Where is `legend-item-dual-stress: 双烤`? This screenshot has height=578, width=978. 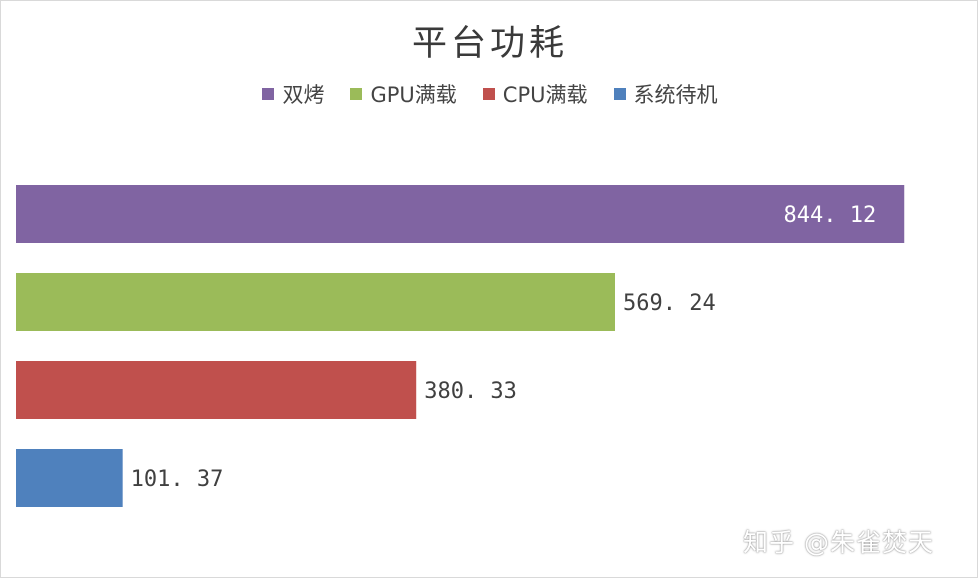 legend-item-dual-stress: 双烤 is located at coordinates (293, 94).